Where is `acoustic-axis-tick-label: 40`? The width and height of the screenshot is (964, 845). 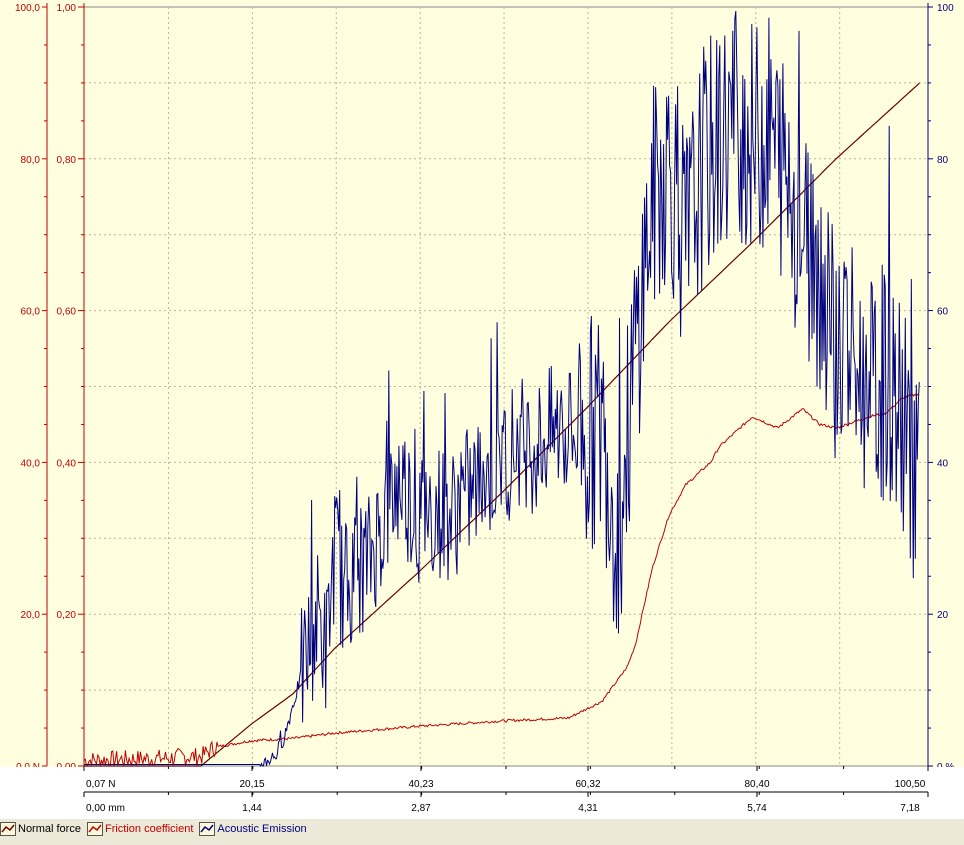 acoustic-axis-tick-label: 40 is located at coordinates (943, 463).